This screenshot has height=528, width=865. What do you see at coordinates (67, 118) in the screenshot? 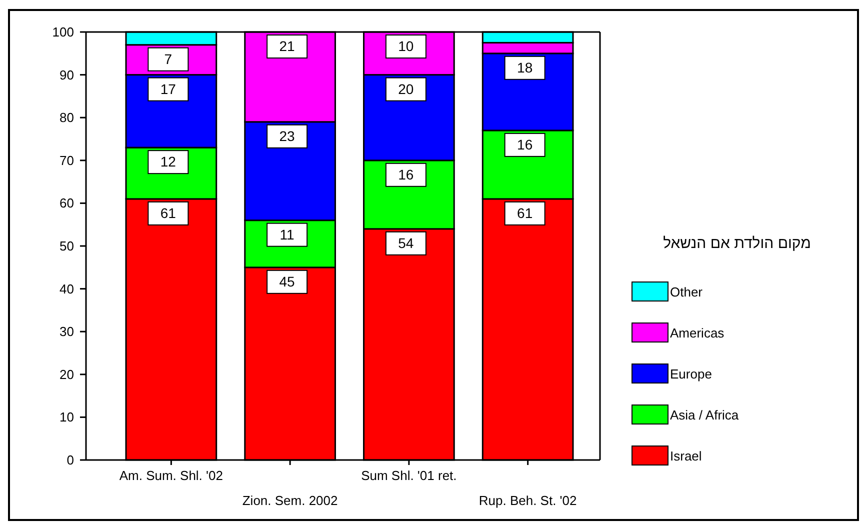
I see `y-tick-label: 80` at bounding box center [67, 118].